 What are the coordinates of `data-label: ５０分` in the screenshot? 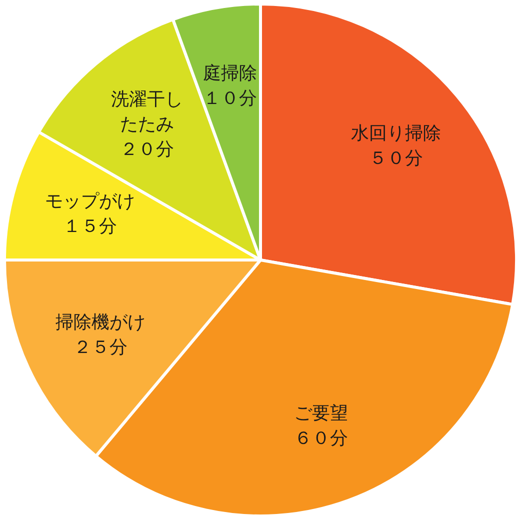 It's located at (396, 159).